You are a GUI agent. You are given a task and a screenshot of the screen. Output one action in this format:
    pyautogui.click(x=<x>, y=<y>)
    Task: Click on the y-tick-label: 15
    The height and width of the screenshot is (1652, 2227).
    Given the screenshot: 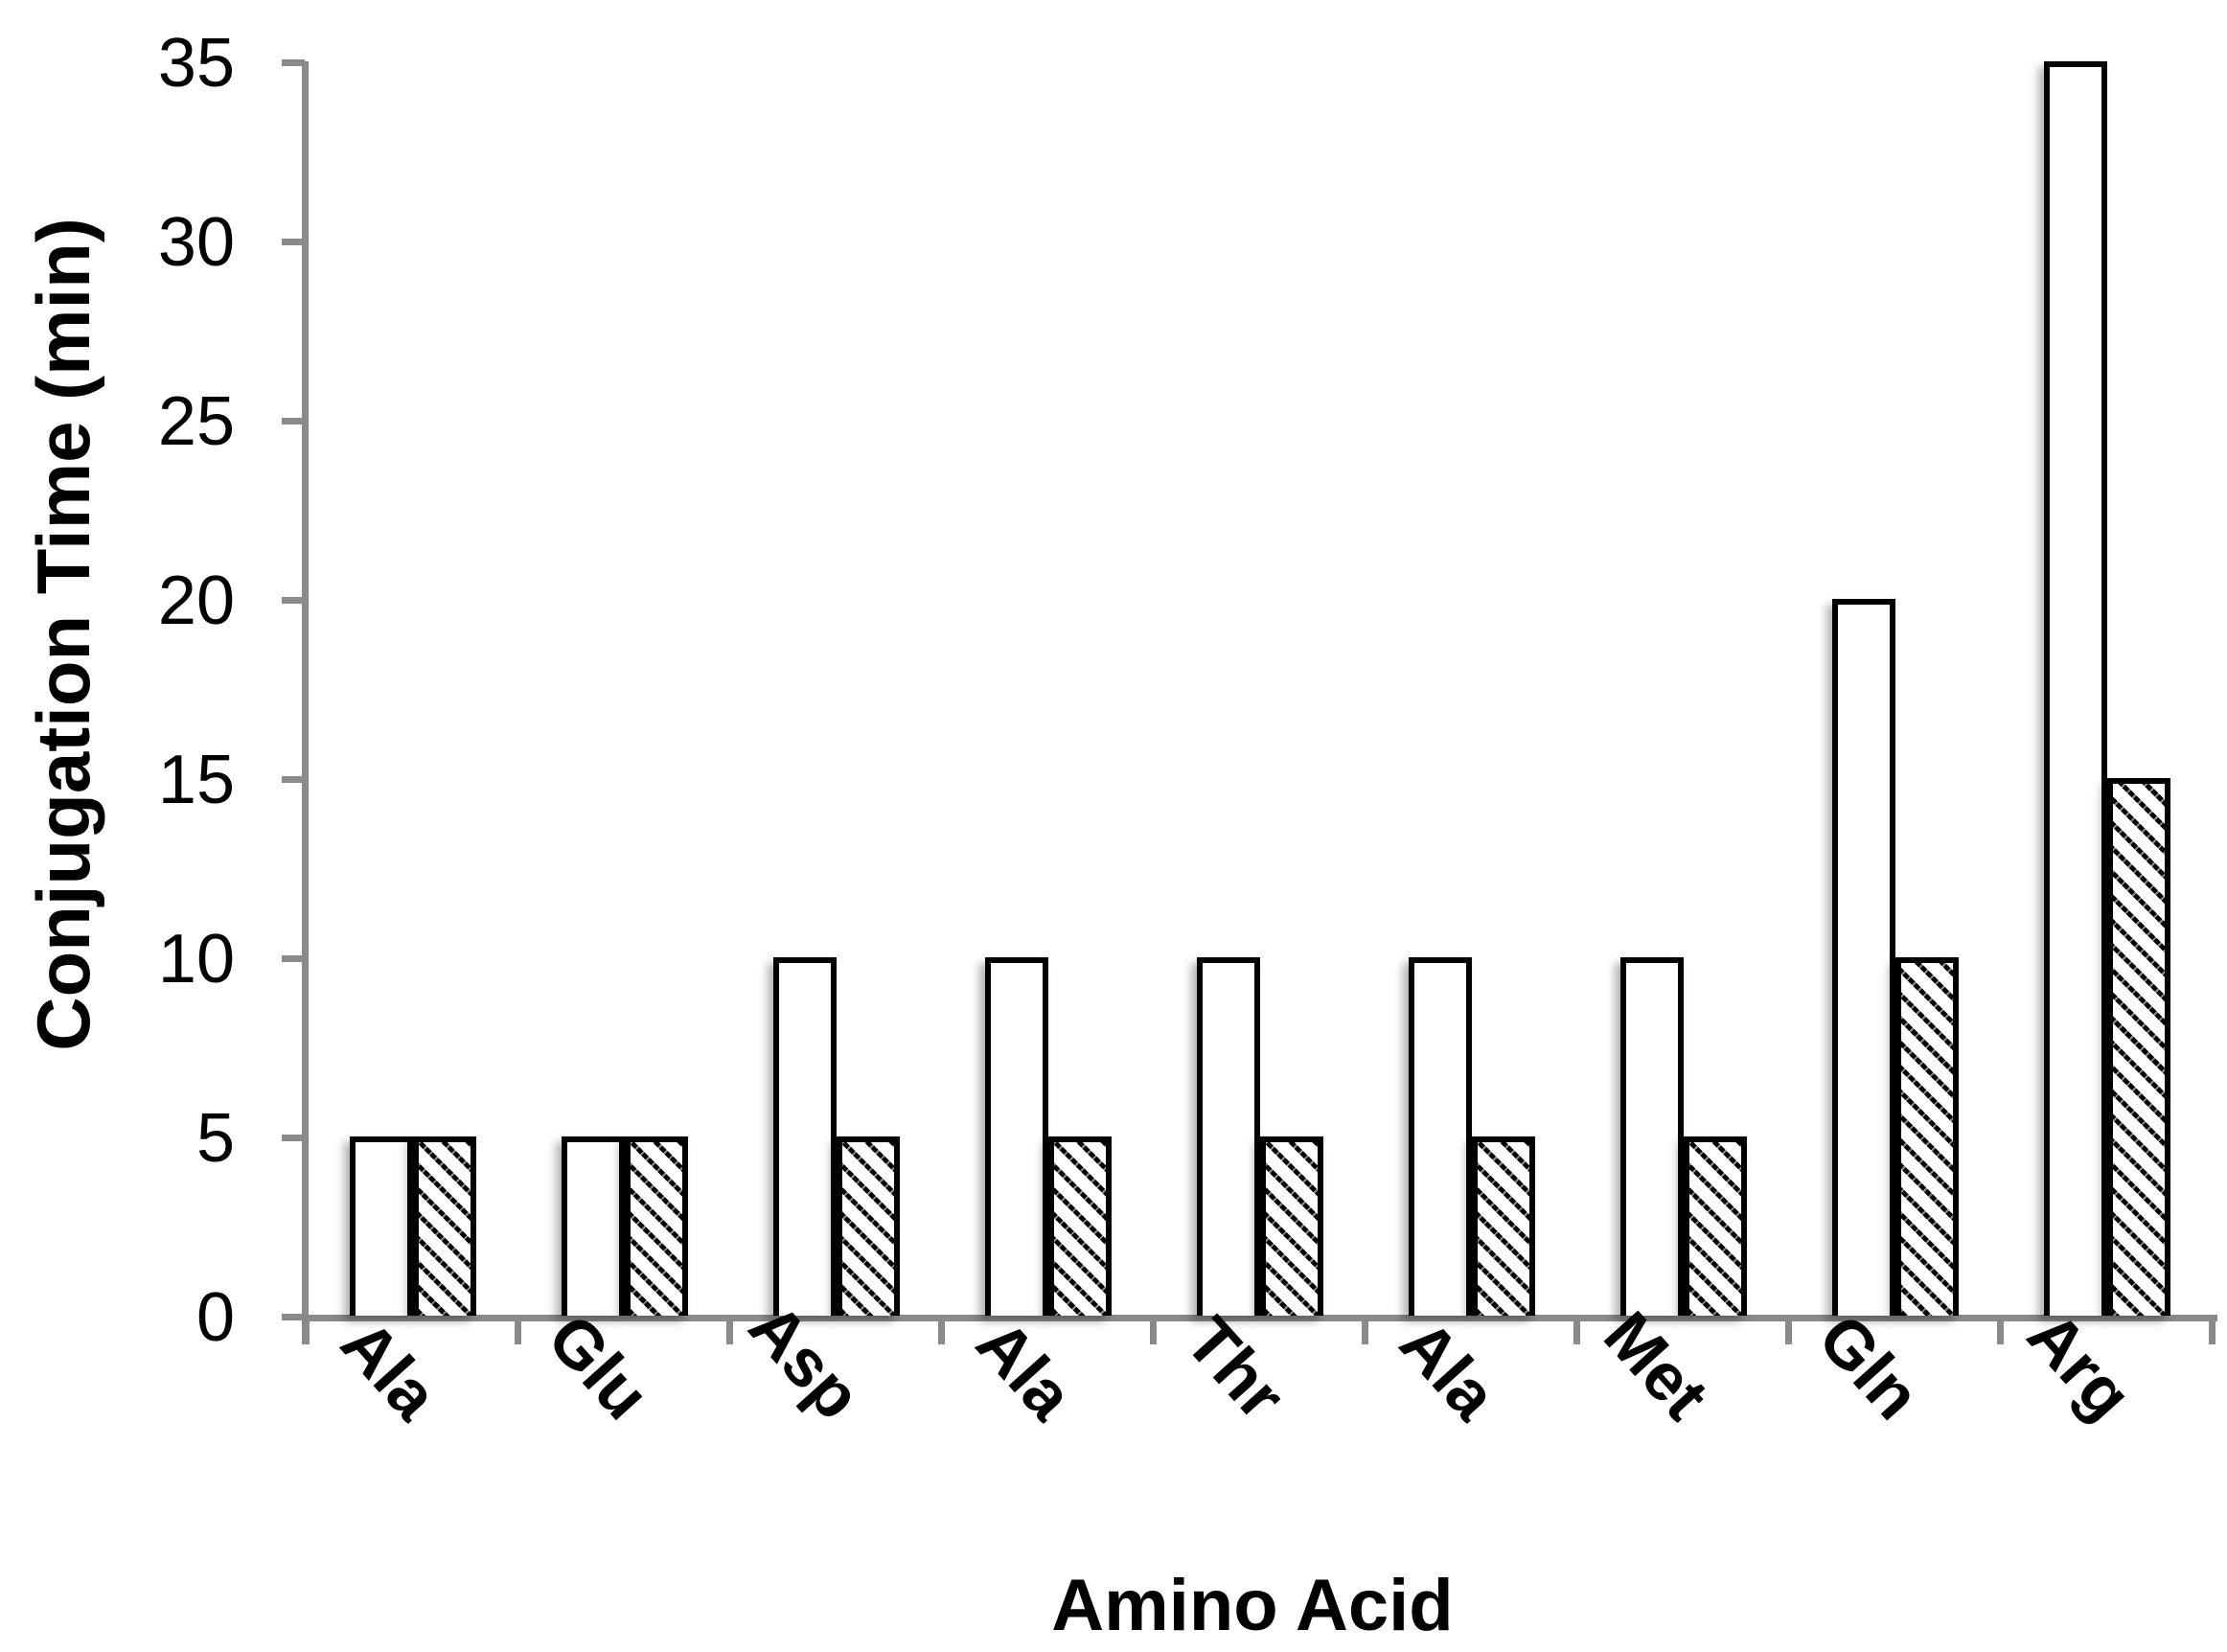 What is the action you would take?
    pyautogui.click(x=196, y=780)
    